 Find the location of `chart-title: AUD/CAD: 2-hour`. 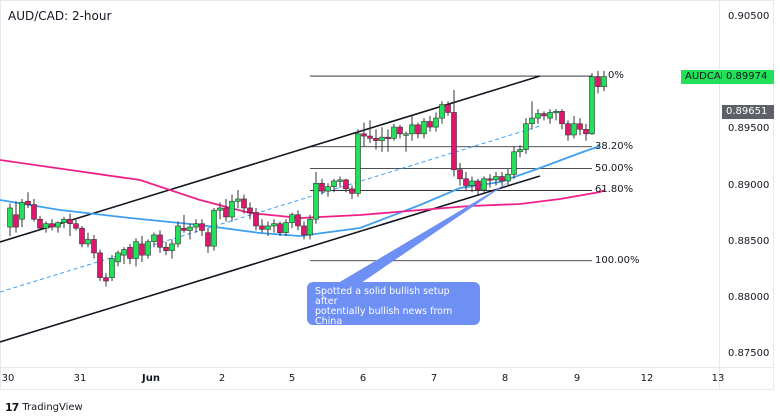

chart-title: AUD/CAD: 2-hour is located at coordinates (60, 16).